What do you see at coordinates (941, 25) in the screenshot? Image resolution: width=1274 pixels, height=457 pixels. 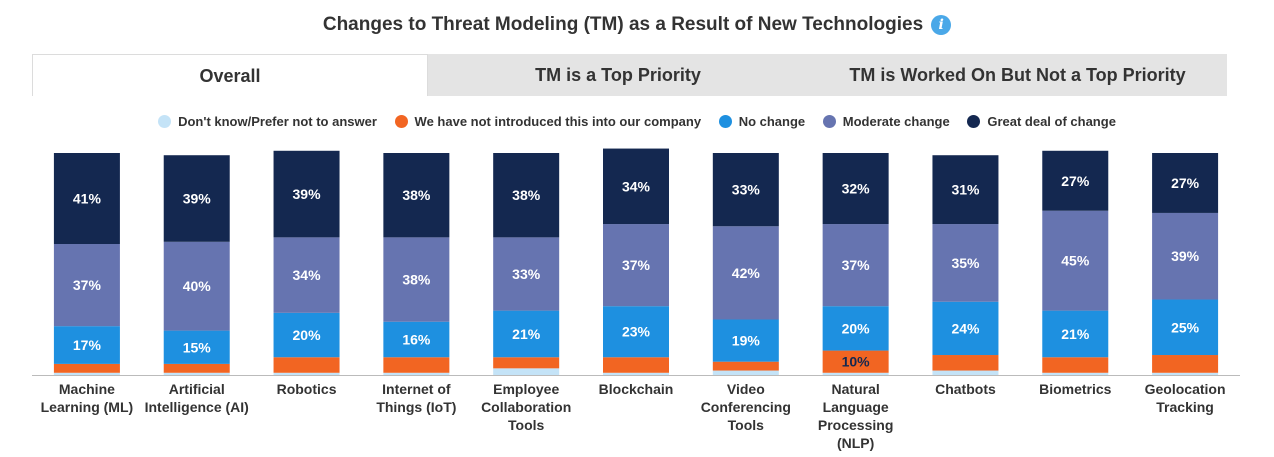 I see `info-icon: i` at bounding box center [941, 25].